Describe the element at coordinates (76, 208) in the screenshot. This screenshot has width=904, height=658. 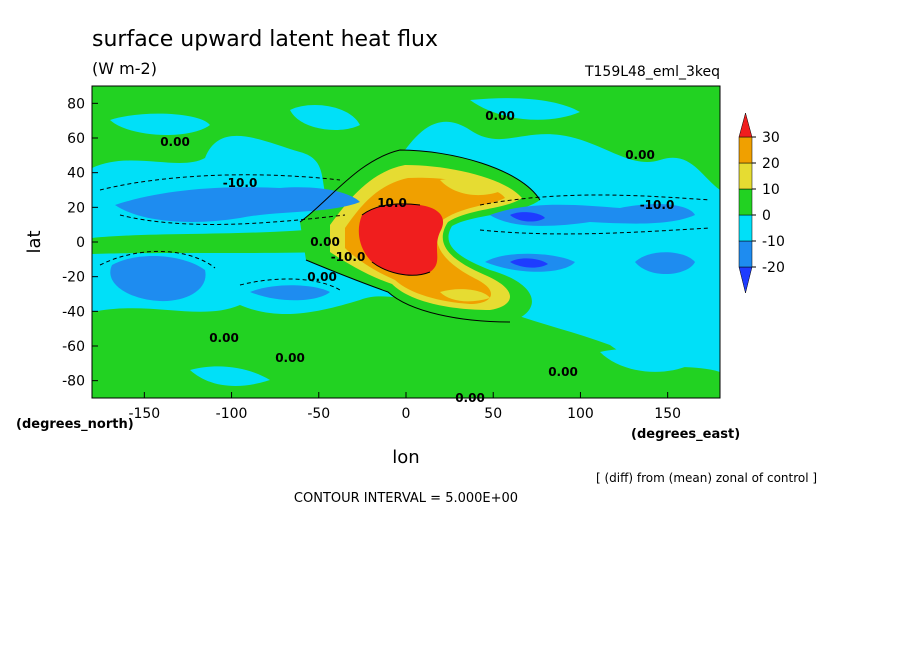
I see `y-tick-label: 20` at that location.